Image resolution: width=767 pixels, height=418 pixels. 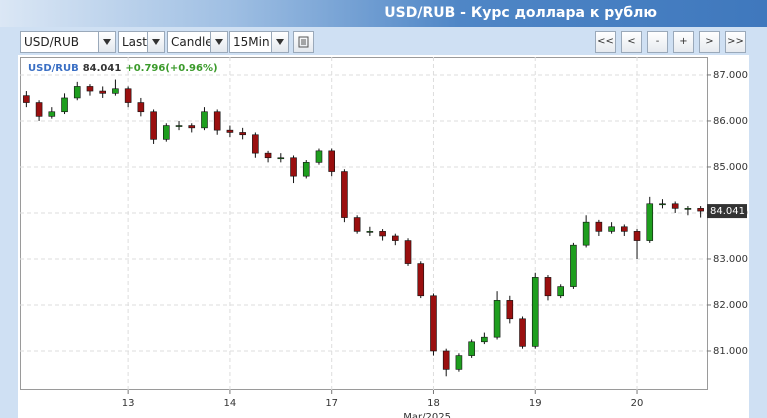 What do you see at coordinates (709, 42) in the screenshot?
I see `nav-button: >` at bounding box center [709, 42].